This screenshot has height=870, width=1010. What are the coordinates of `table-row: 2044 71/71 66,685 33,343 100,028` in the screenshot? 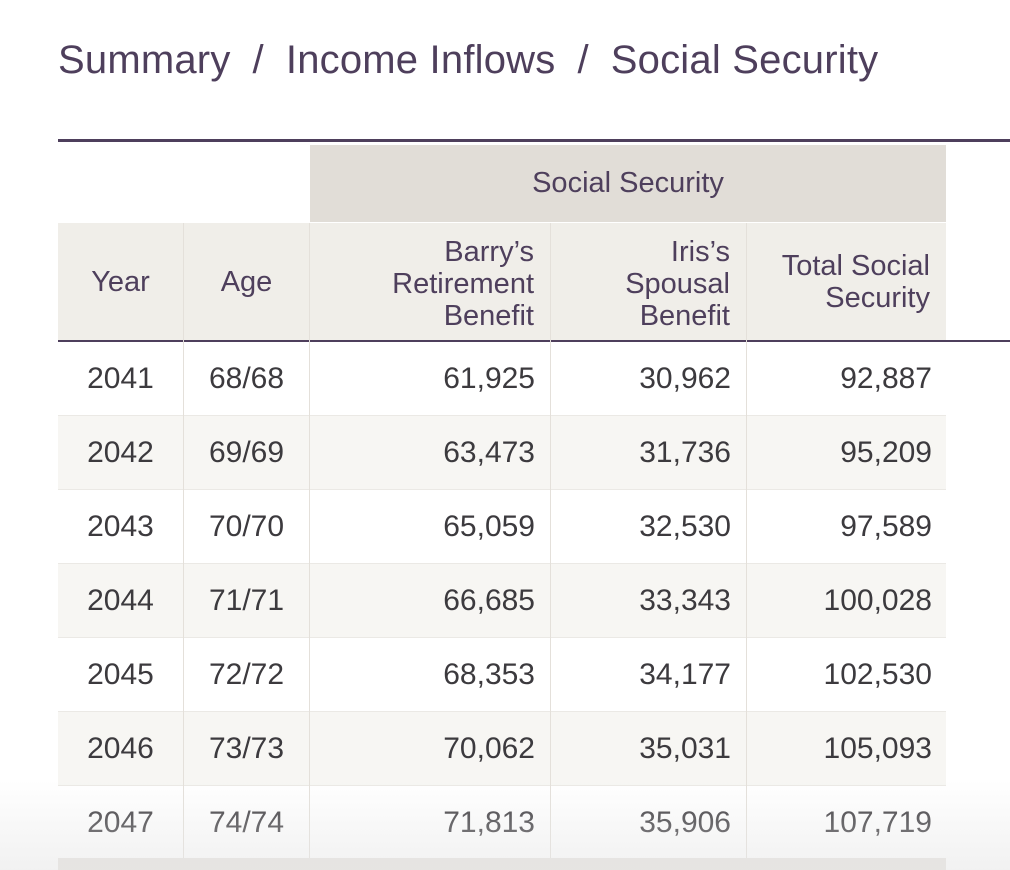 It's located at (502, 601).